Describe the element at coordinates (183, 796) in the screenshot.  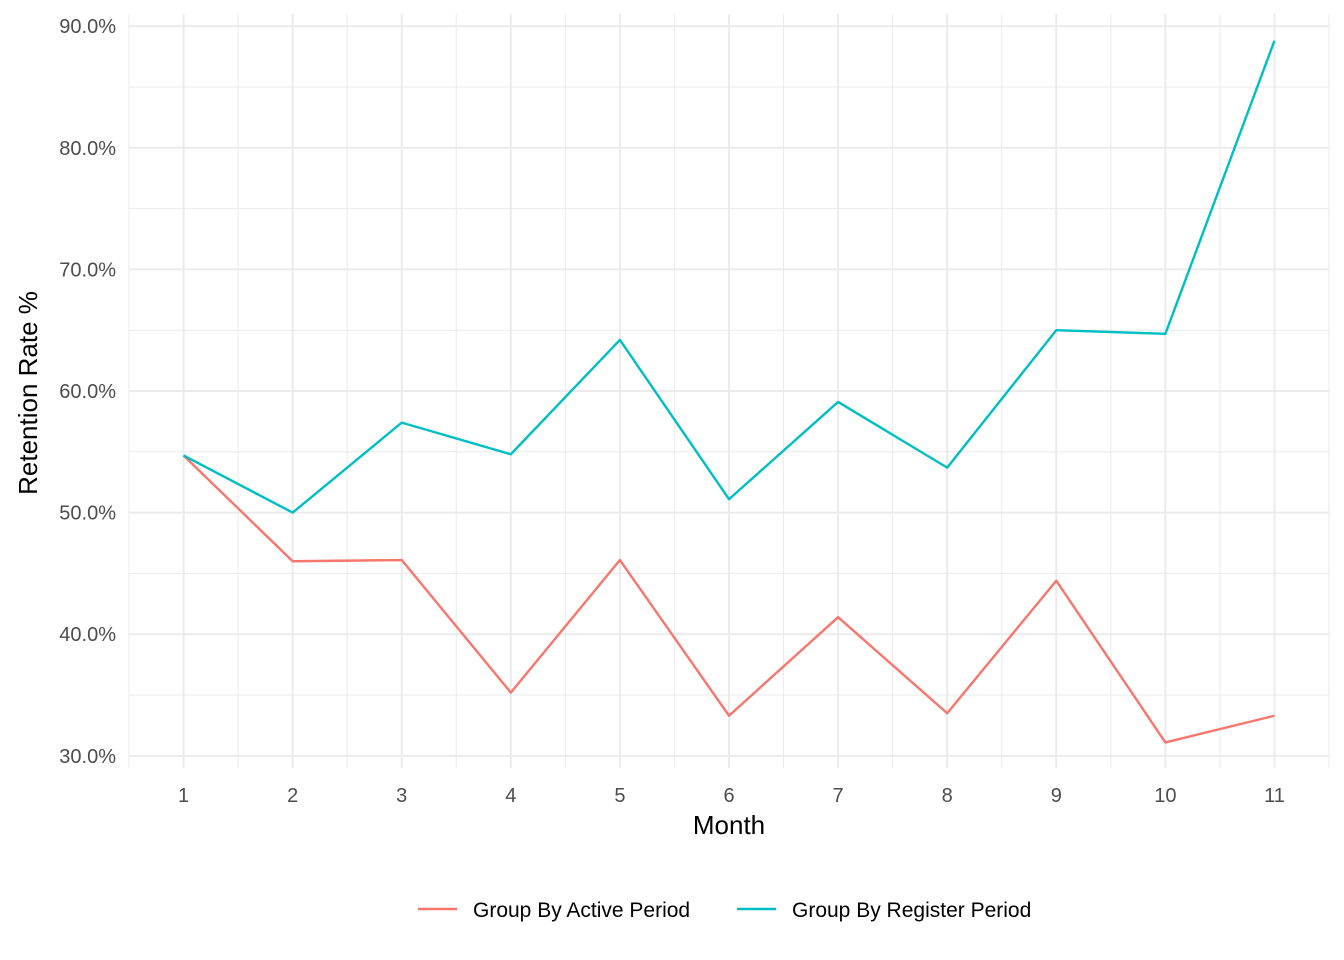
I see `x-tick-label: 1` at that location.